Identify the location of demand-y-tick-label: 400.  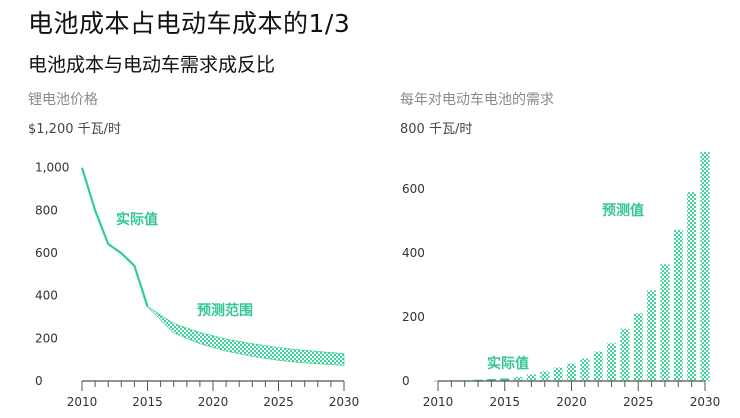
(413, 253).